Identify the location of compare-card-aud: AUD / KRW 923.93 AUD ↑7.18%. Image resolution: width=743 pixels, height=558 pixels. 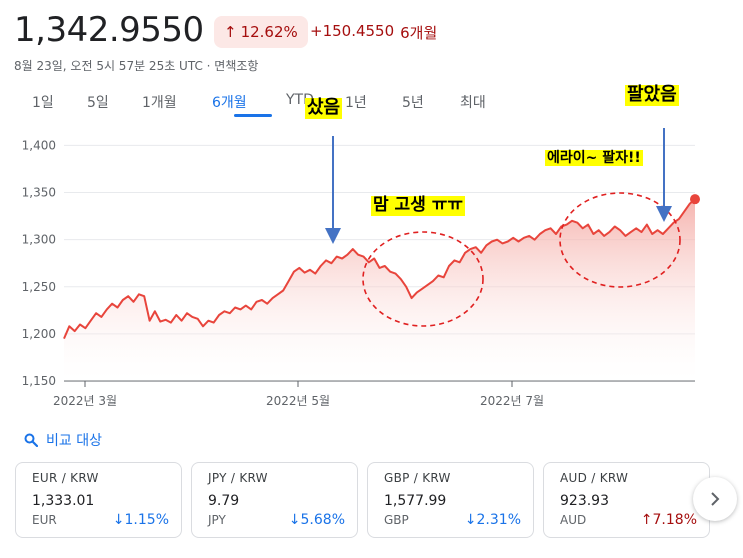
(626, 500).